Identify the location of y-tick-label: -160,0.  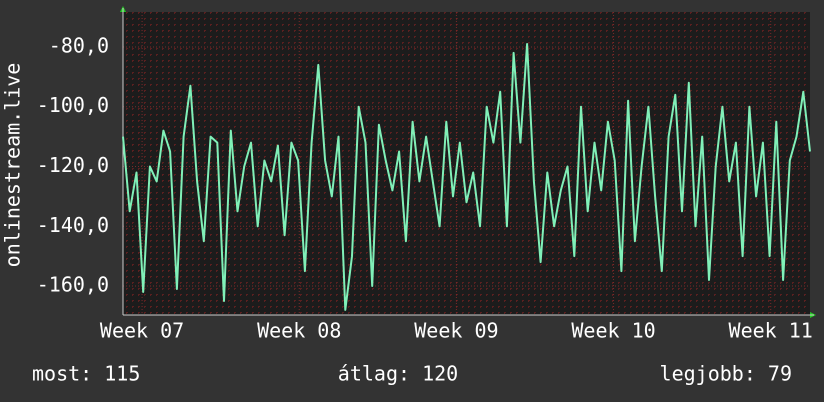
(73, 285).